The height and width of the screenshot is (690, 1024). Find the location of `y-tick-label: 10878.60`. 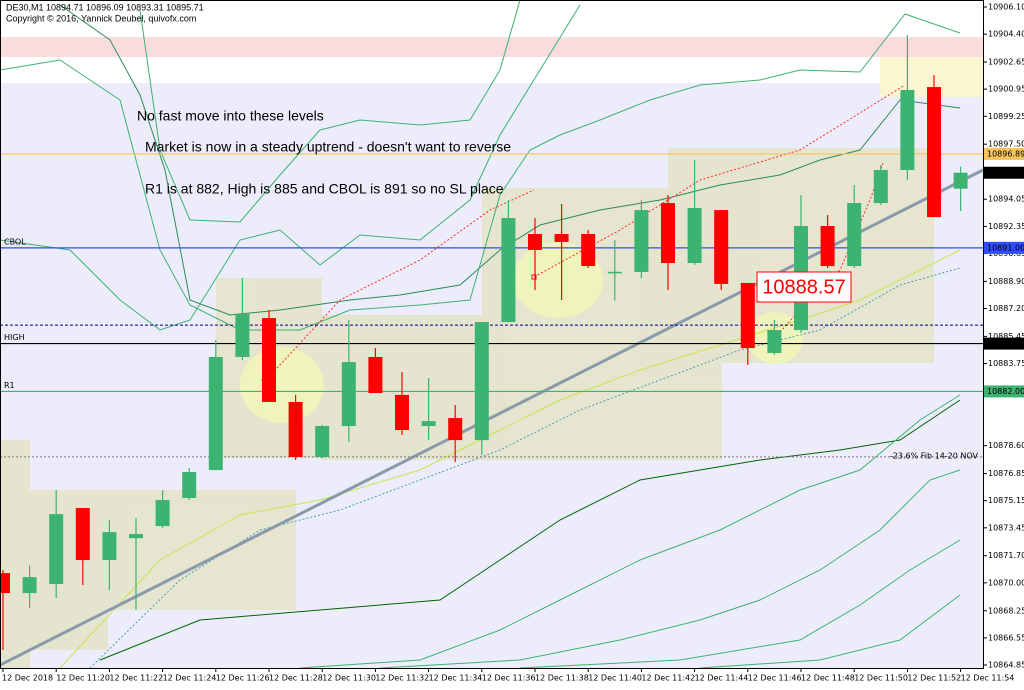

y-tick-label: 10878.60 is located at coordinates (1006, 445).